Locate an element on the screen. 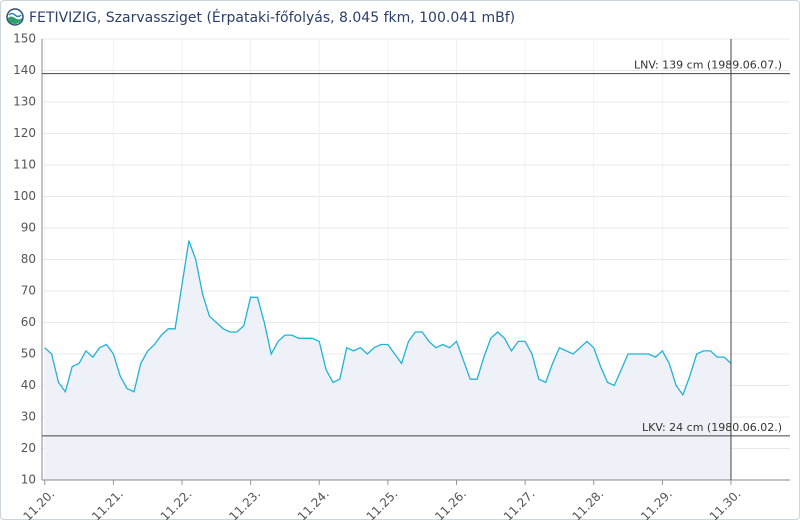 The height and width of the screenshot is (520, 800). y-tick-label: 30 is located at coordinates (28, 417).